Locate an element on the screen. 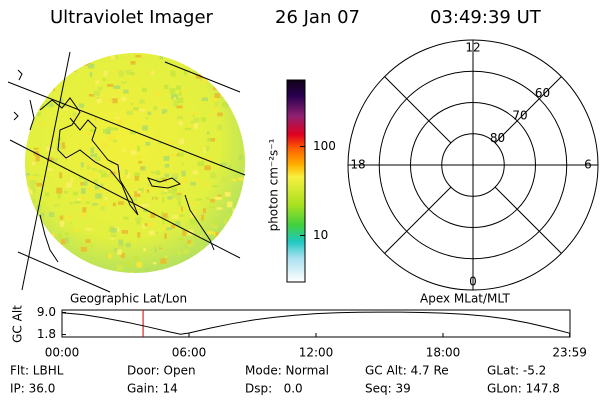 The width and height of the screenshot is (600, 400). status-field: GLon: 147.8 is located at coordinates (523, 389).